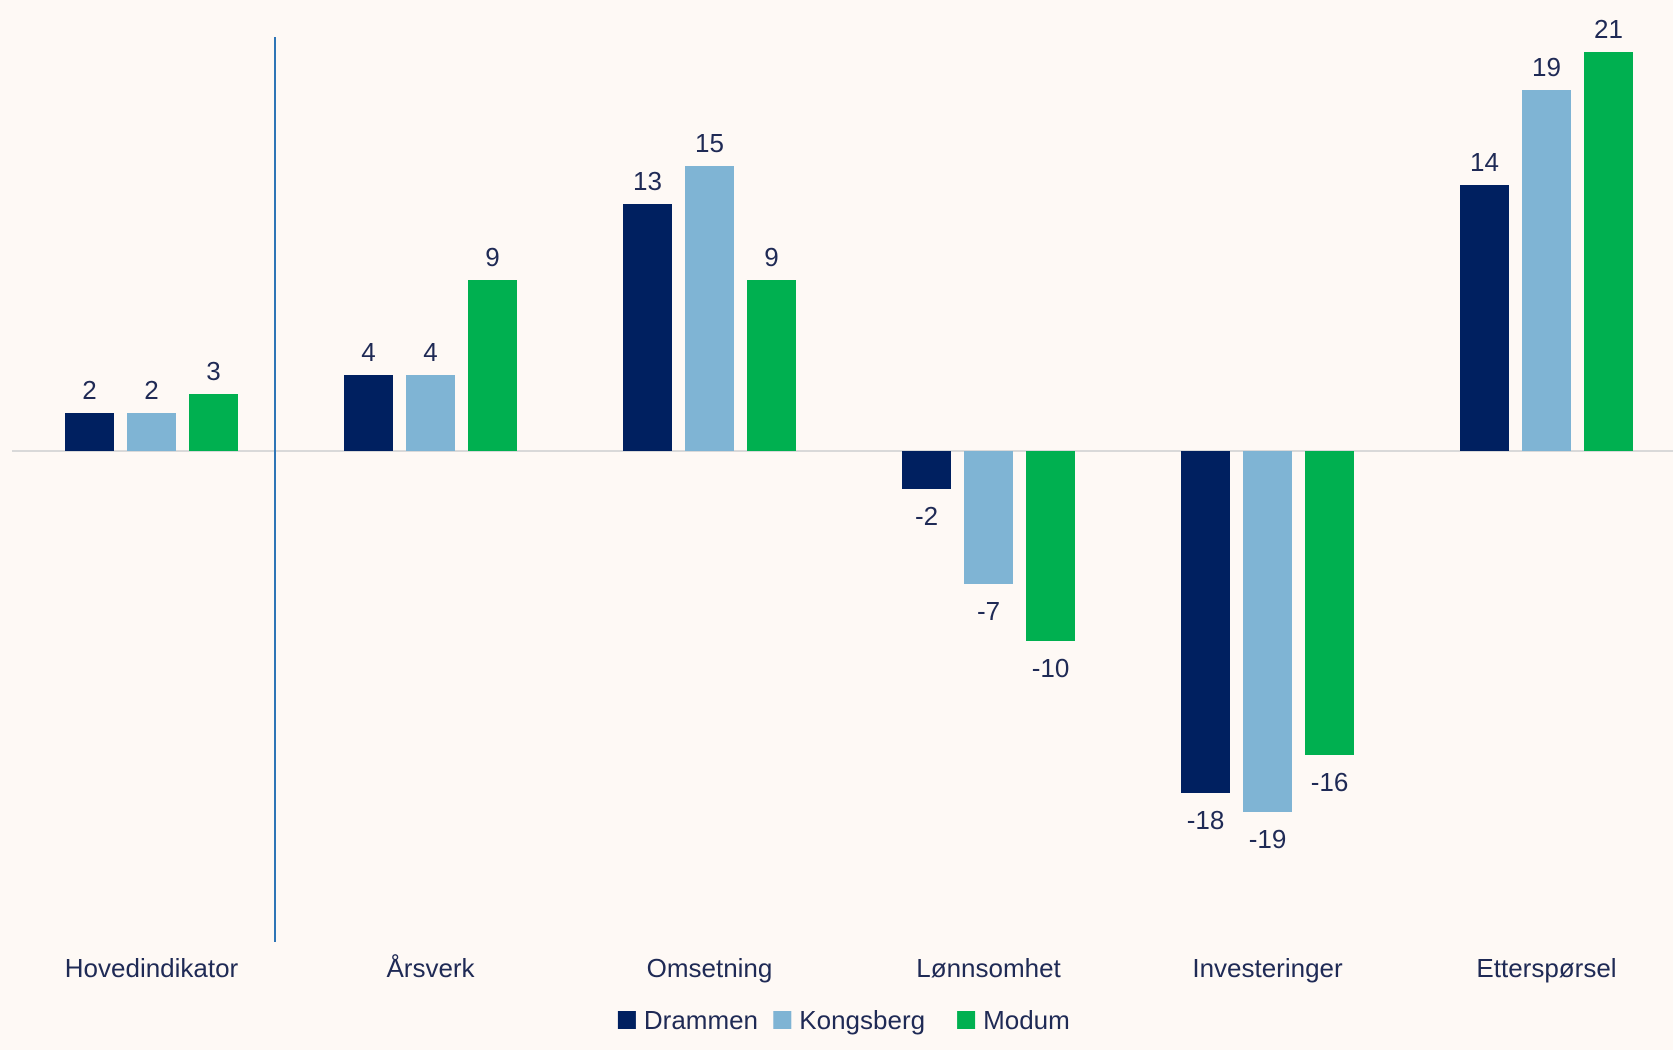 Image resolution: width=1673 pixels, height=1050 pixels. Describe the element at coordinates (1608, 29) in the screenshot. I see `data-label: 21` at that location.